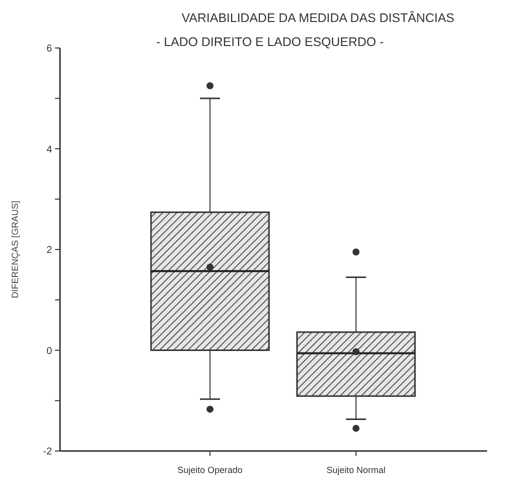 The width and height of the screenshot is (505, 489). Describe the element at coordinates (318, 18) in the screenshot. I see `chart-title: VARIABILIDADE DA MEDIDA DAS DISTÂNCIAS` at that location.